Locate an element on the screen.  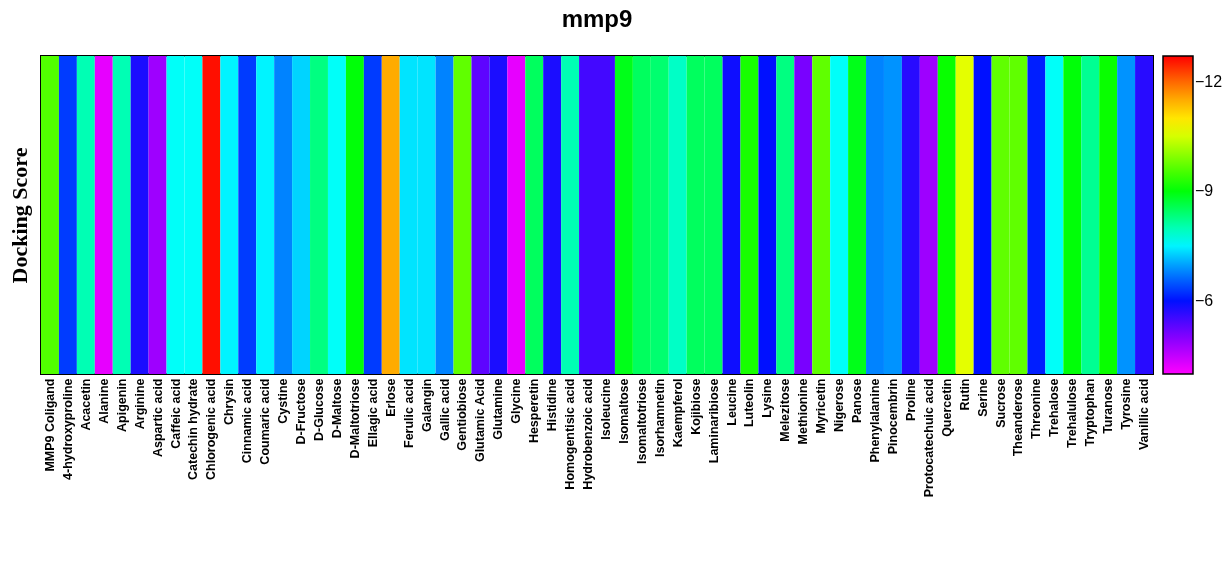
x-tick-label: Glycine is located at coordinates (516, 401).